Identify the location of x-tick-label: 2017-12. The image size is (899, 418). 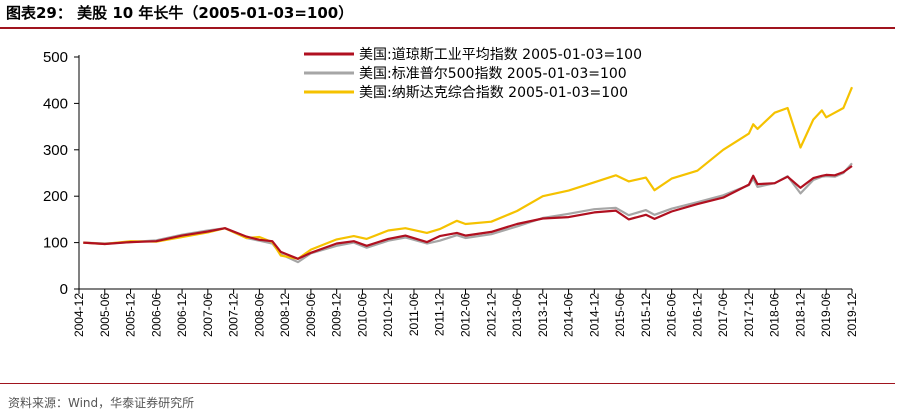
(749, 315).